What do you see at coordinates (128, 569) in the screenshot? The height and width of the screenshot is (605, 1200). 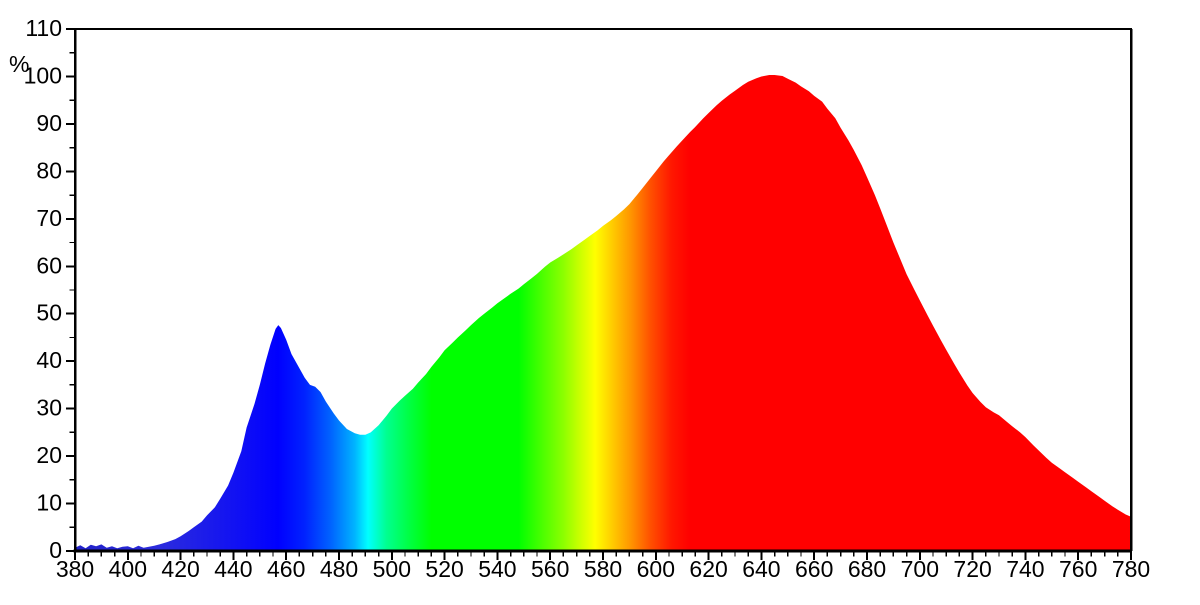 I see `x-tick-label: 400` at bounding box center [128, 569].